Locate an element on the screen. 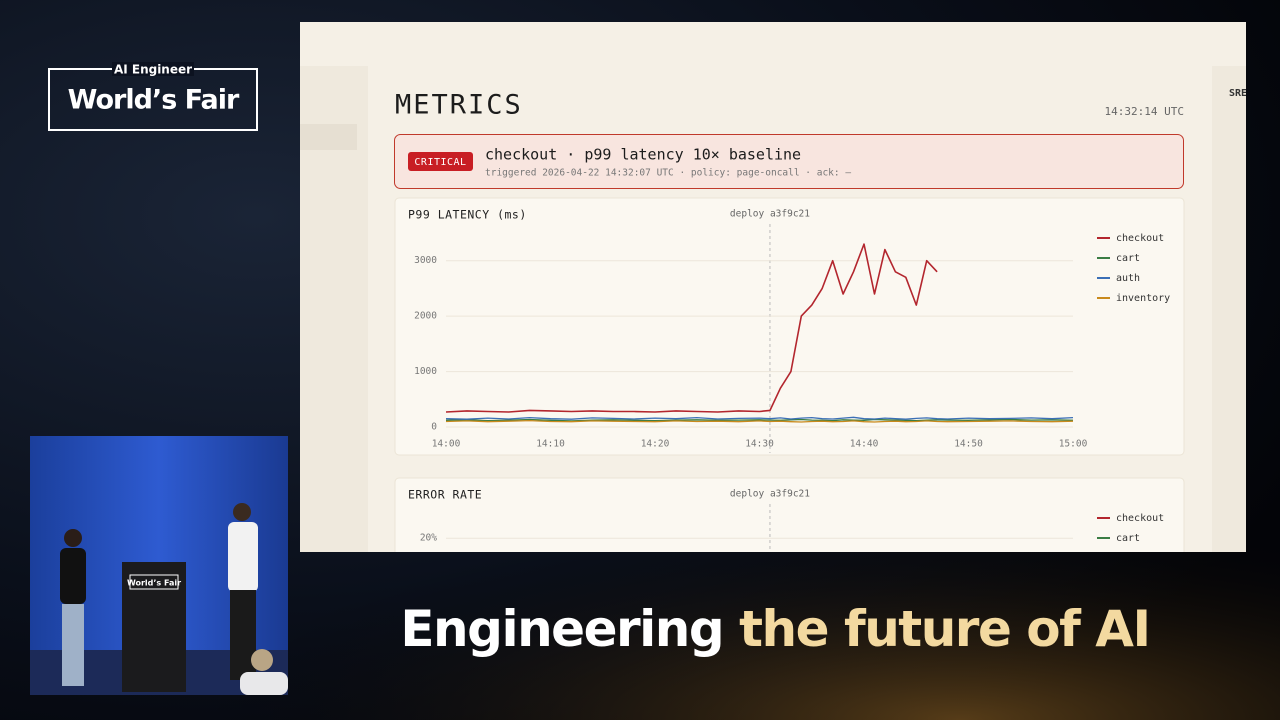  tagline-white: Engineering is located at coordinates (561, 629).